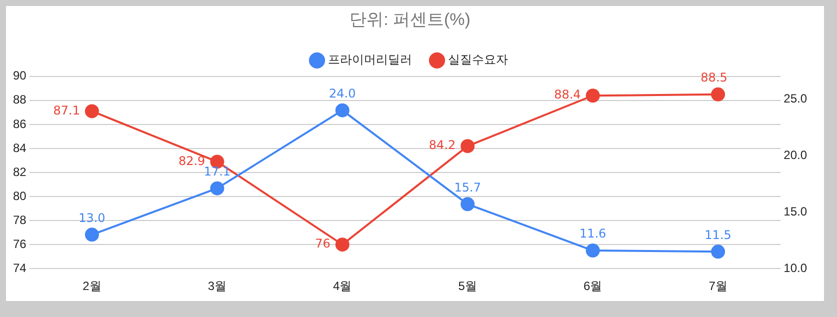 This screenshot has width=837, height=317. I want to click on y-tick-label: 86, so click(19, 123).